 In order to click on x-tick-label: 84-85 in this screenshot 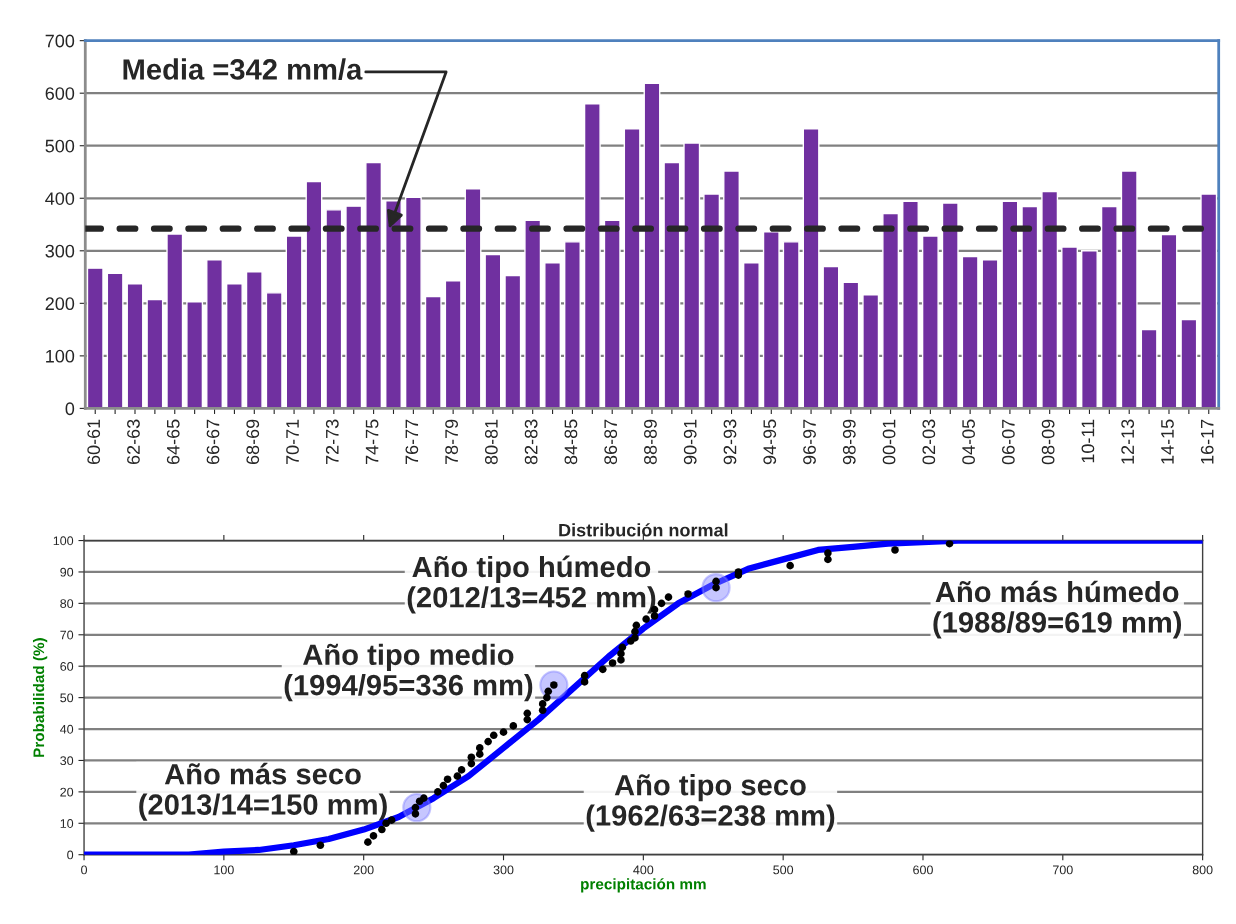, I will do `click(571, 442)`.